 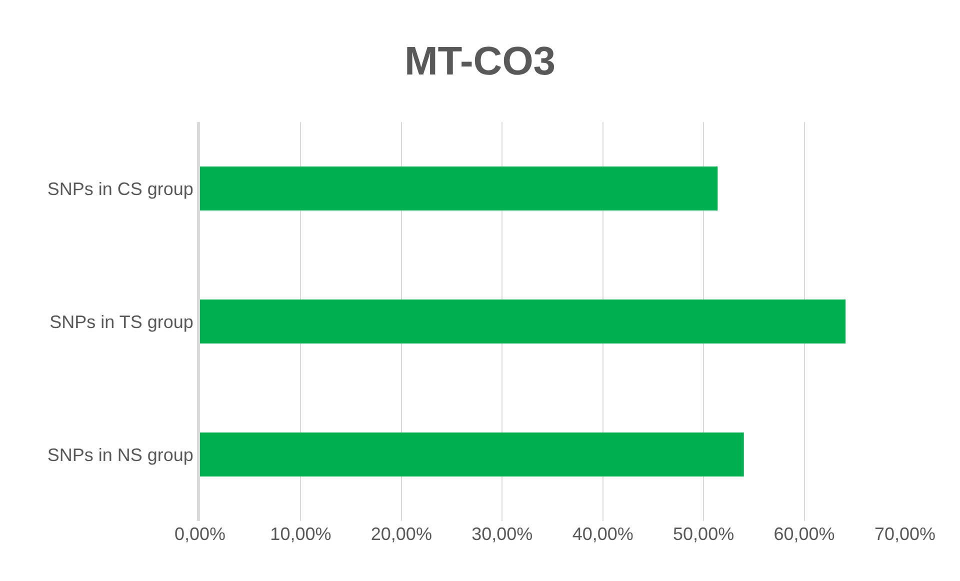 I want to click on x-tick-label: 50,00%, so click(x=703, y=534).